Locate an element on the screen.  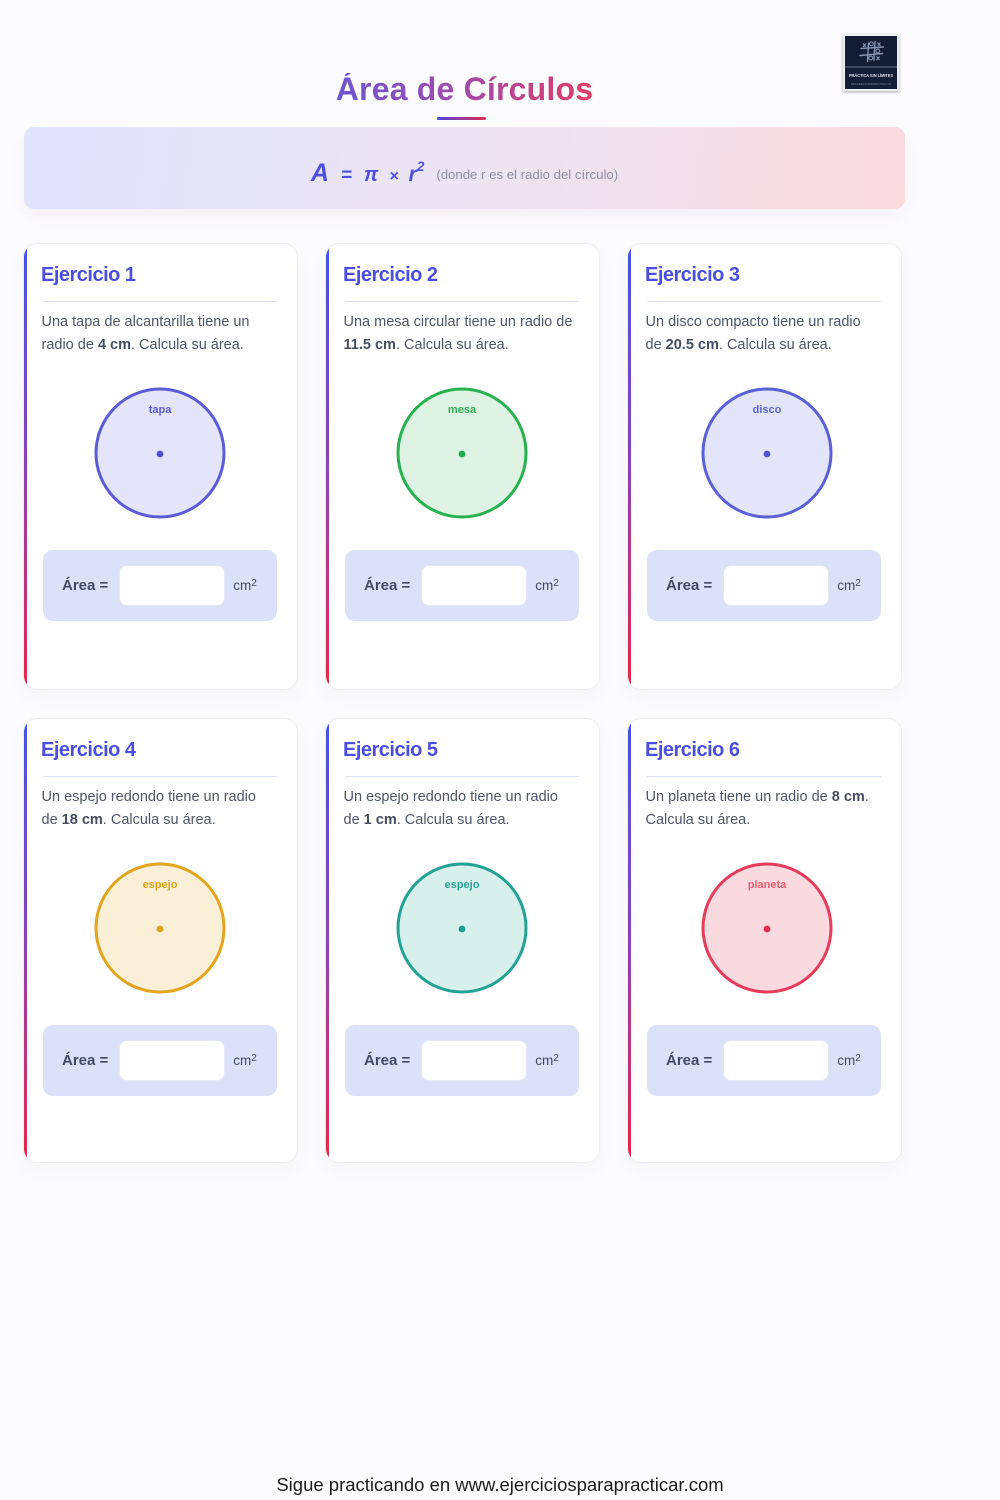
svg-text: tapa is located at coordinates (160, 410).